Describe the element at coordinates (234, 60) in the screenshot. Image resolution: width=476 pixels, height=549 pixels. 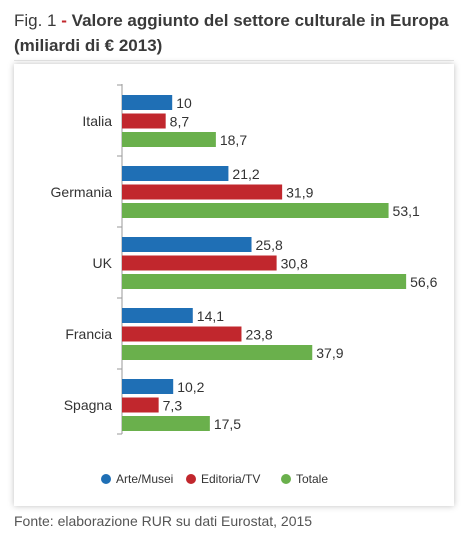
I see `title-divider` at that location.